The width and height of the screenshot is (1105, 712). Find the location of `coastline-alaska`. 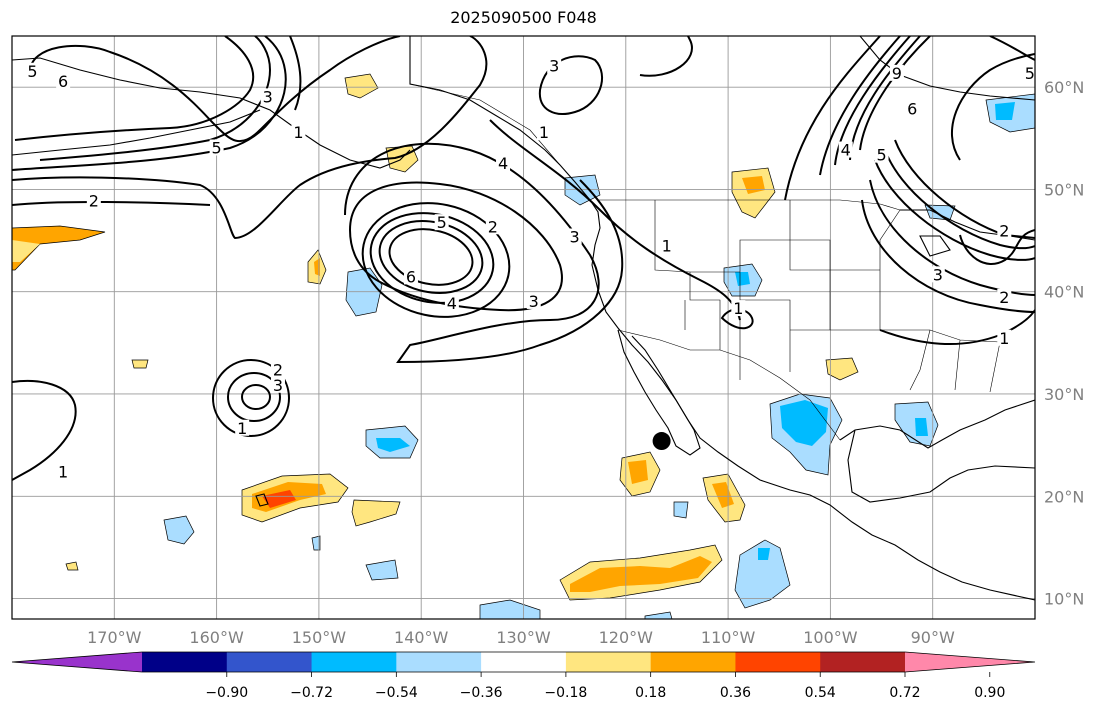

coastline-alaska is located at coordinates (211, 113).